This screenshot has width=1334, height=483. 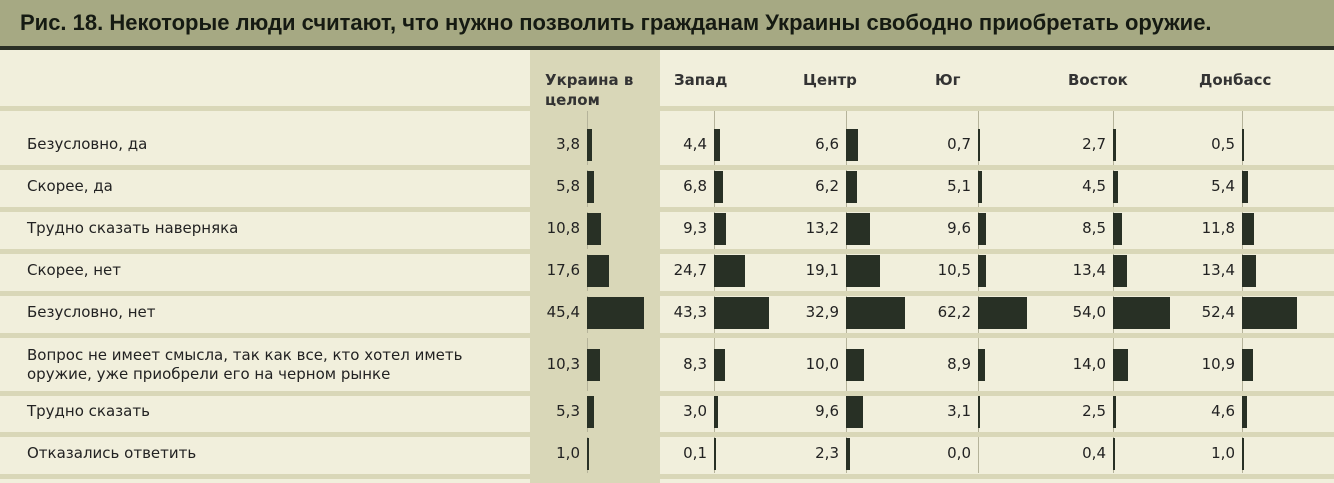 What do you see at coordinates (133, 227) in the screenshot?
I see `row-label: Трудно сказать наверняка` at bounding box center [133, 227].